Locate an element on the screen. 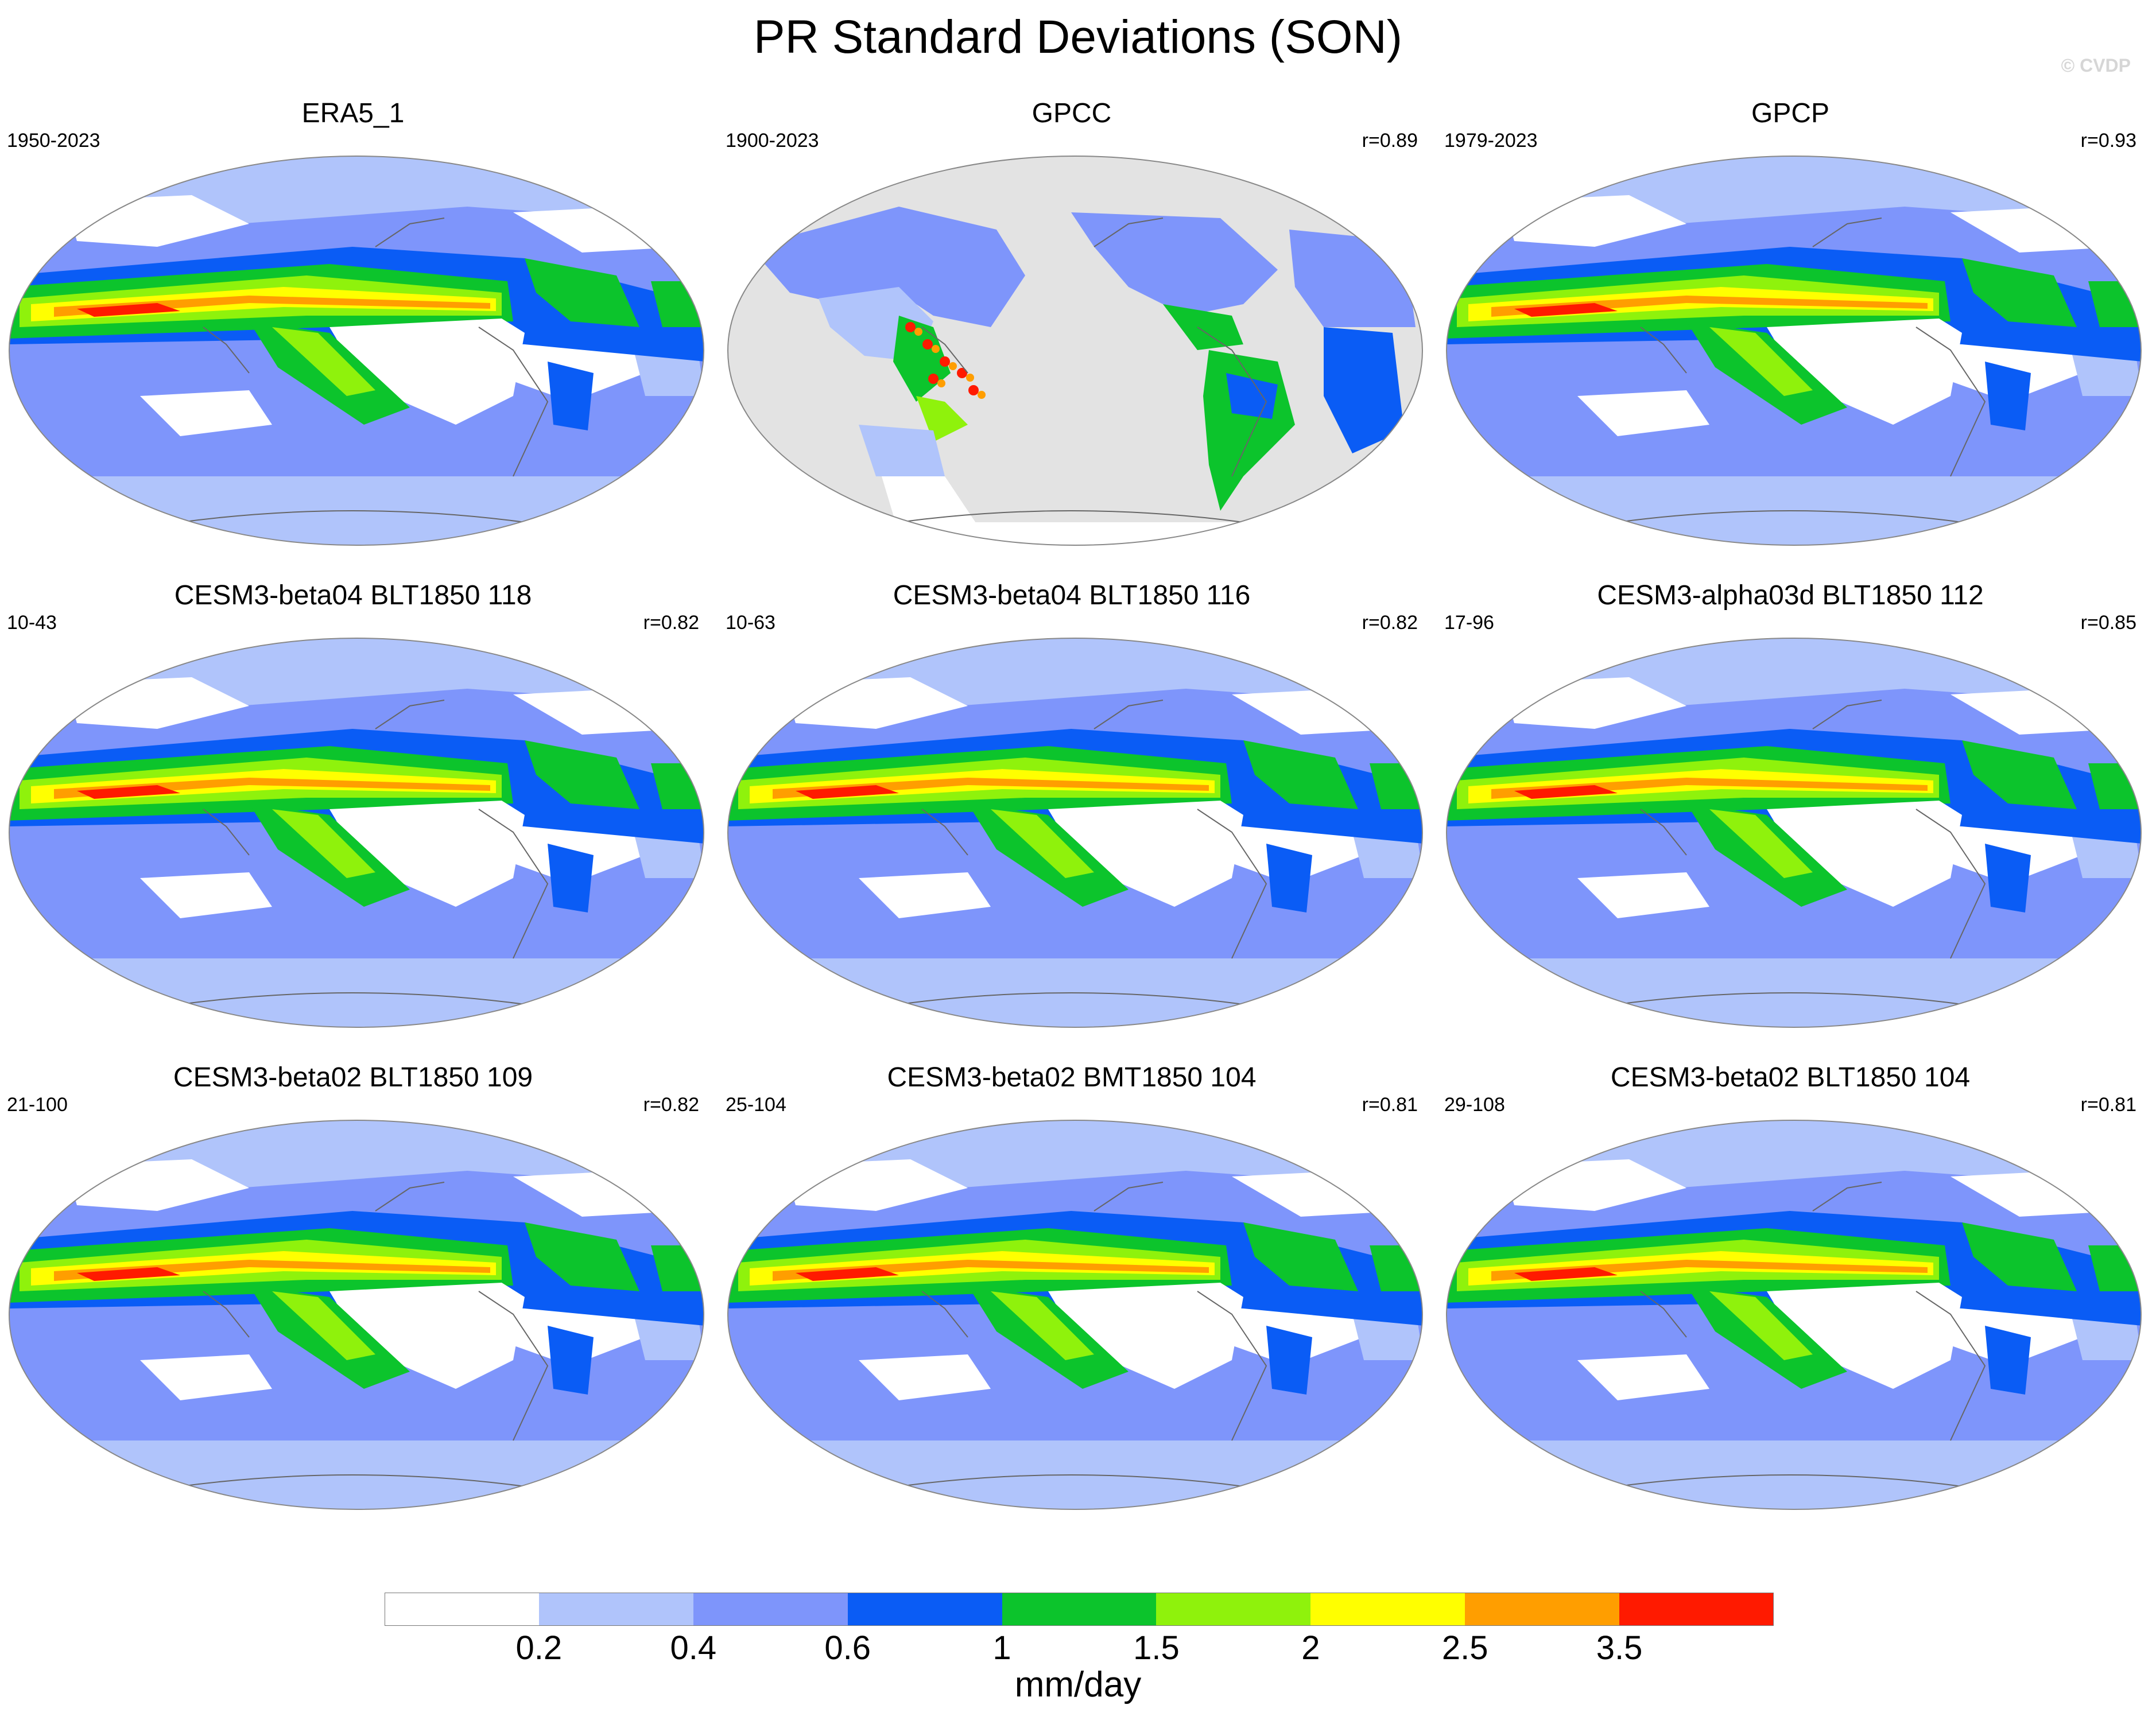  map-panel: CESM3-alpha03d BLT1850 112 17-96 r=0.85 is located at coordinates (1790, 806).